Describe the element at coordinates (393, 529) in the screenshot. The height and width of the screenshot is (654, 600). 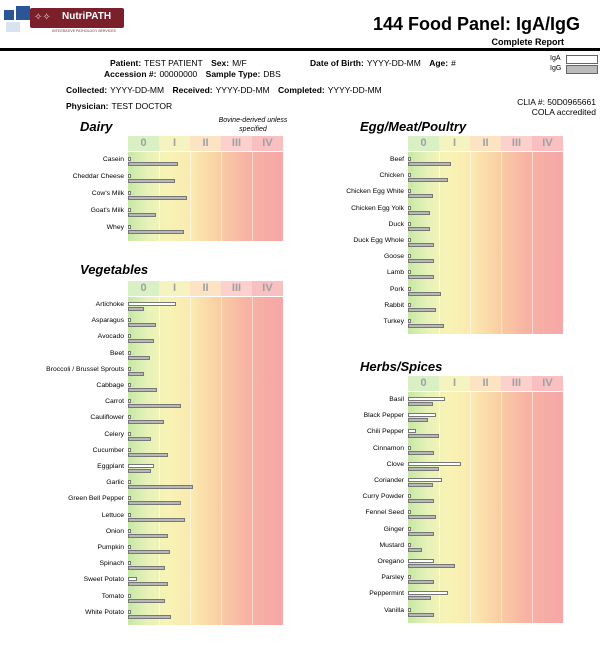
I see `food-label: Ginger` at that location.